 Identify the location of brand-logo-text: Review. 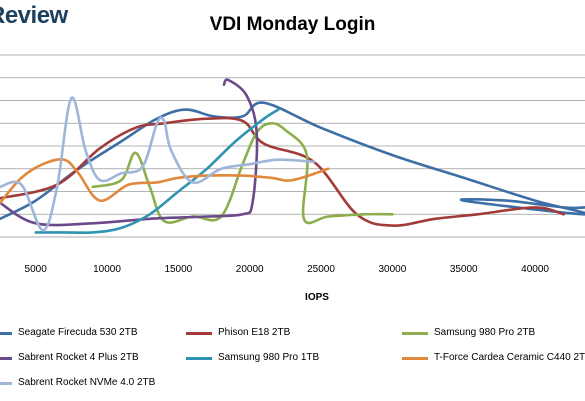
(34, 15).